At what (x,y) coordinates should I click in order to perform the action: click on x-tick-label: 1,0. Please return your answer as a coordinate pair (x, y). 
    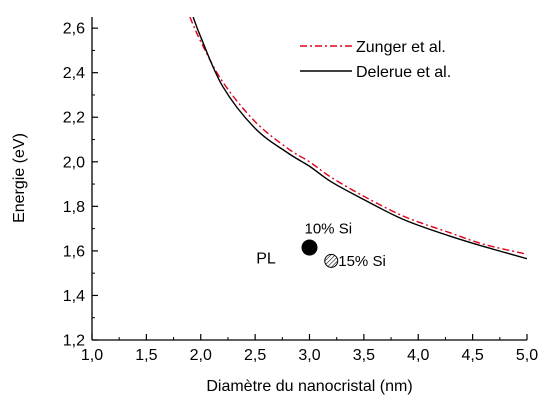
    Looking at the image, I should click on (92, 355).